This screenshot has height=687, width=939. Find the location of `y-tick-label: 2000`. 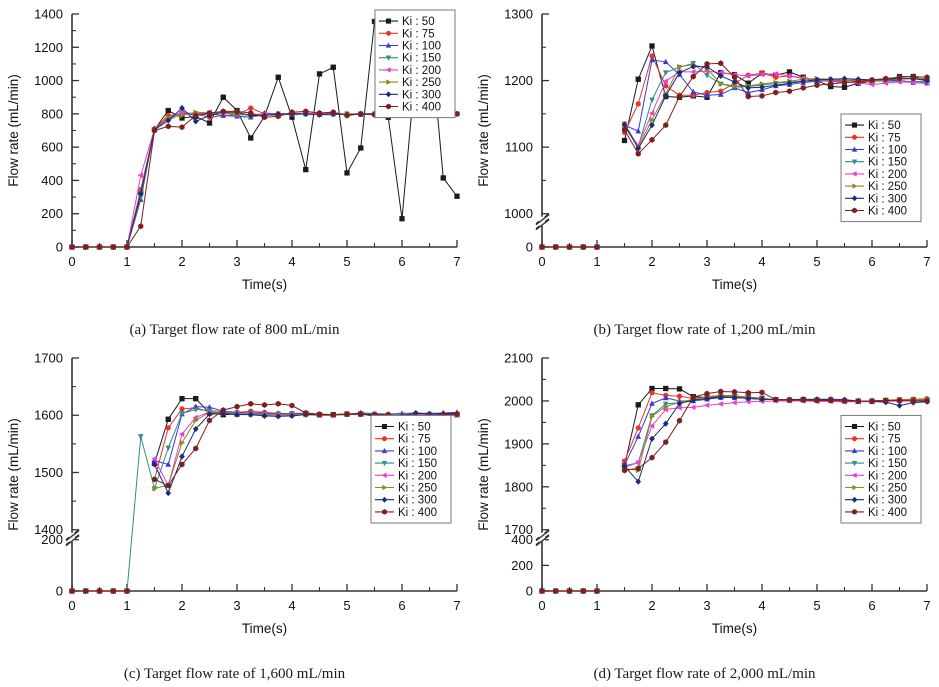

y-tick-label: 2000 is located at coordinates (518, 400).